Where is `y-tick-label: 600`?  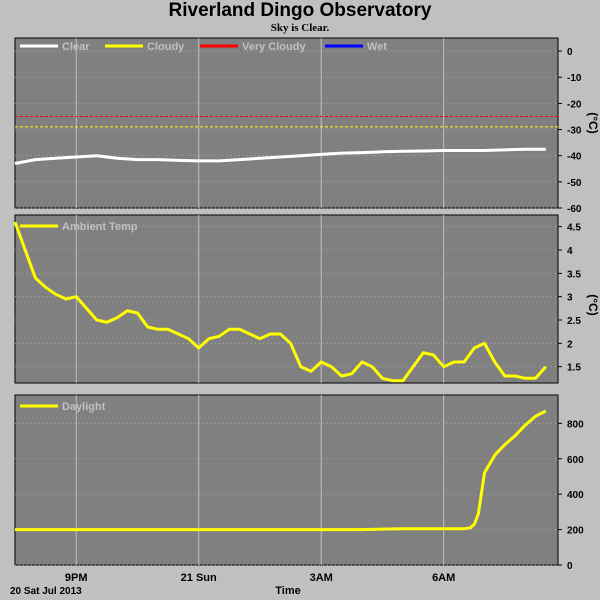
y-tick-label: 600 is located at coordinates (575, 460).